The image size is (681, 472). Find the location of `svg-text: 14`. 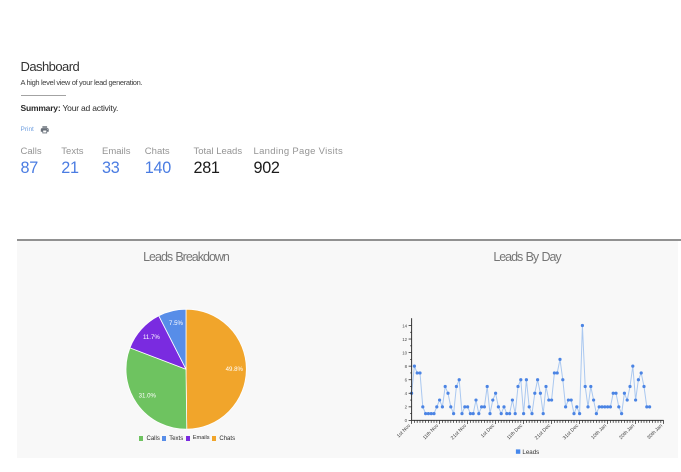

svg-text: 14 is located at coordinates (404, 325).